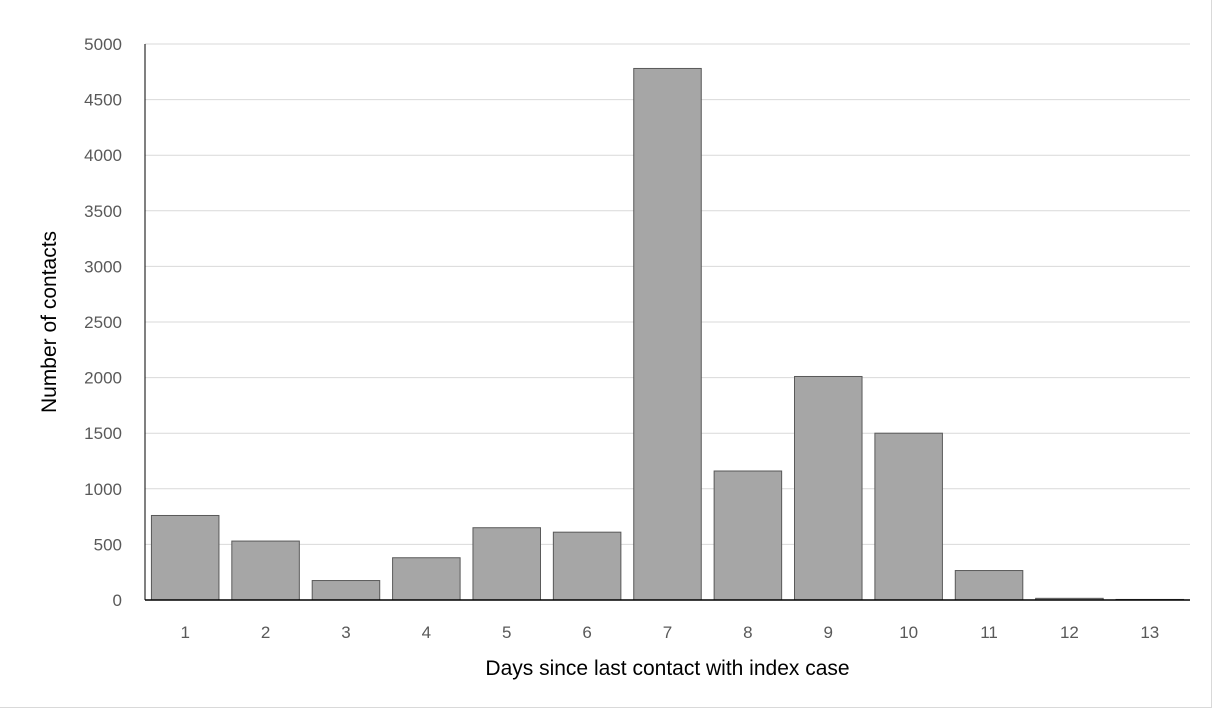  I want to click on y-tick-label: 4500, so click(103, 100).